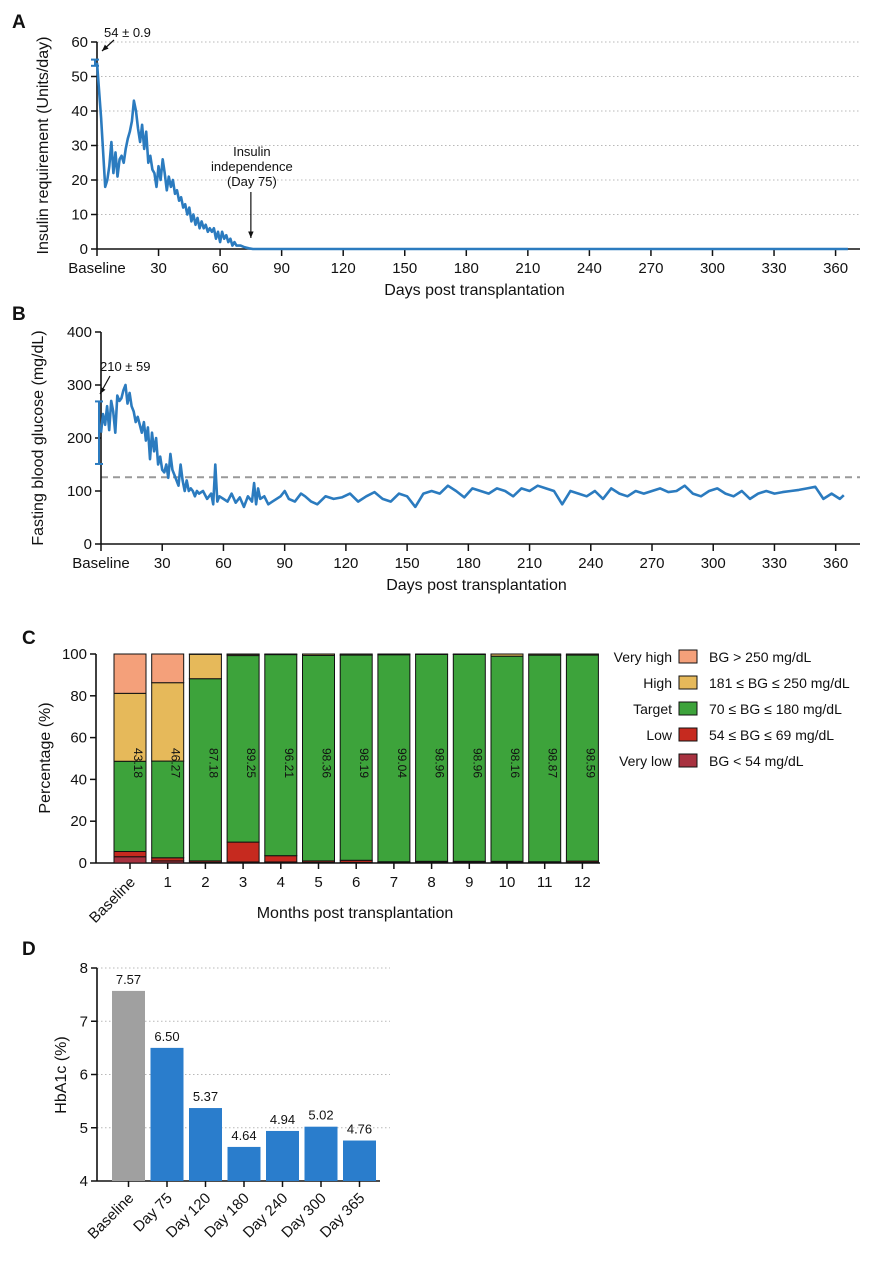  What do you see at coordinates (327, 763) in the screenshot?
I see `target-value-label: 98.36` at bounding box center [327, 763].